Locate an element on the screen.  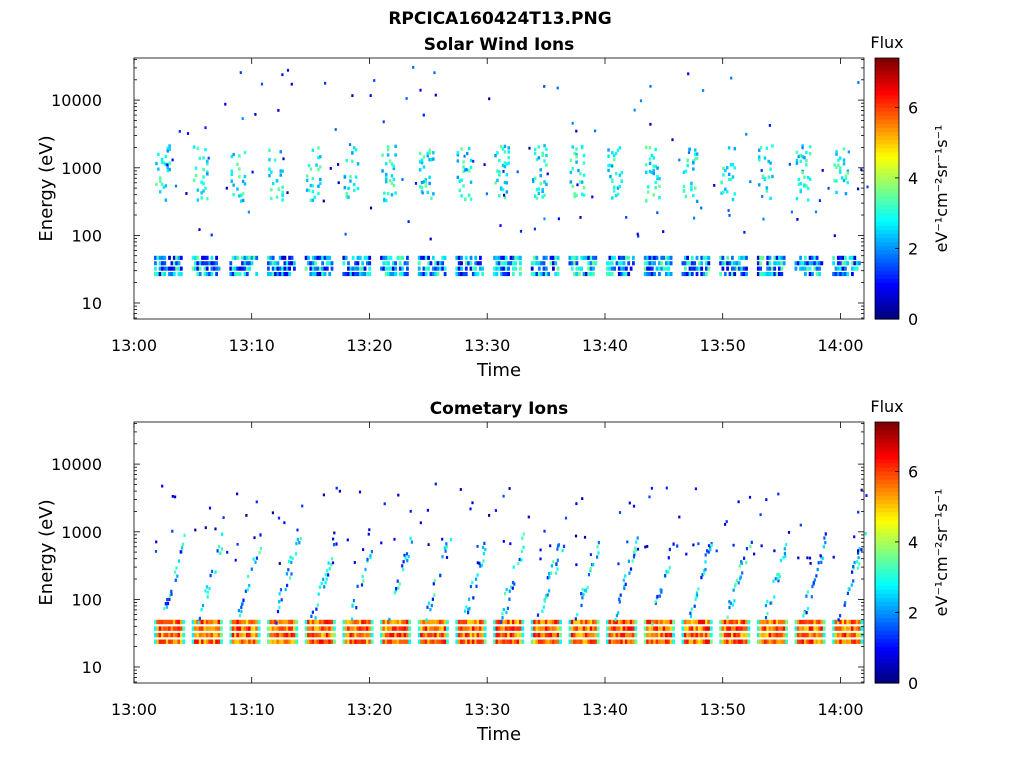
y-tick-label: 100 is located at coordinates (86, 599).